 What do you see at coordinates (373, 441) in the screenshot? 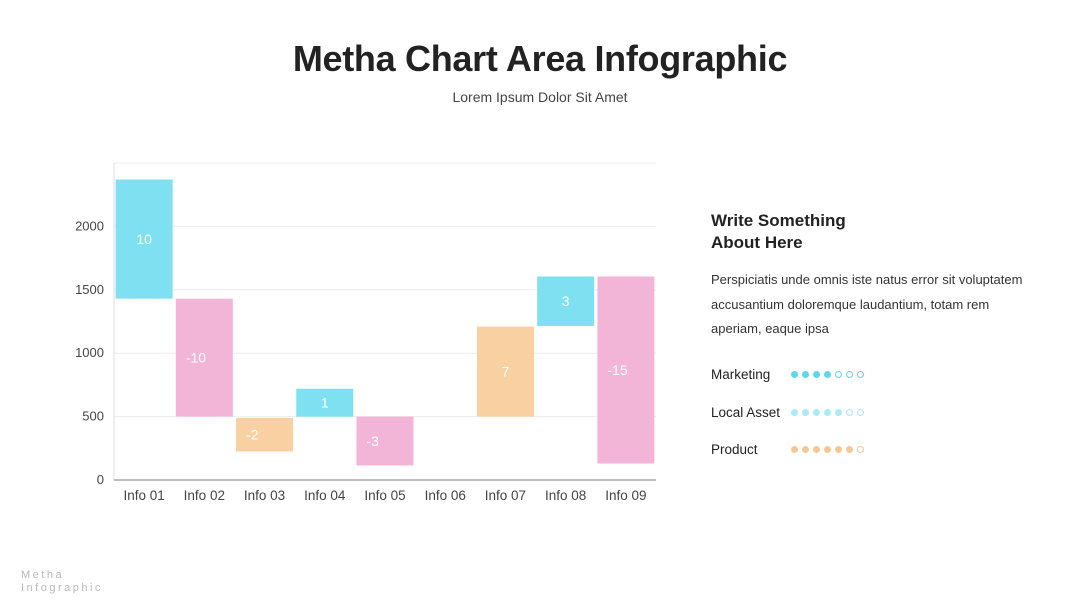
I see `bar-value-label: -3` at bounding box center [373, 441].